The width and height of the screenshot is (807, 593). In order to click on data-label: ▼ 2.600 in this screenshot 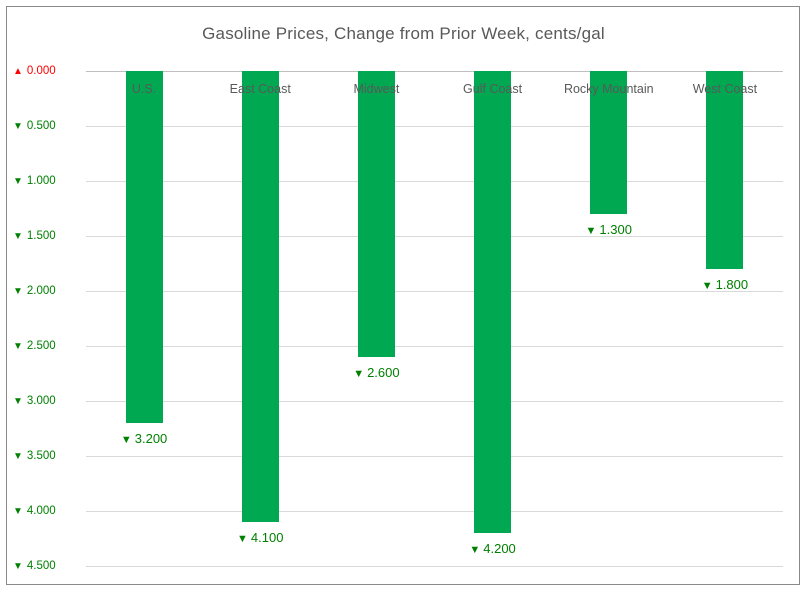, I will do `click(376, 373)`.